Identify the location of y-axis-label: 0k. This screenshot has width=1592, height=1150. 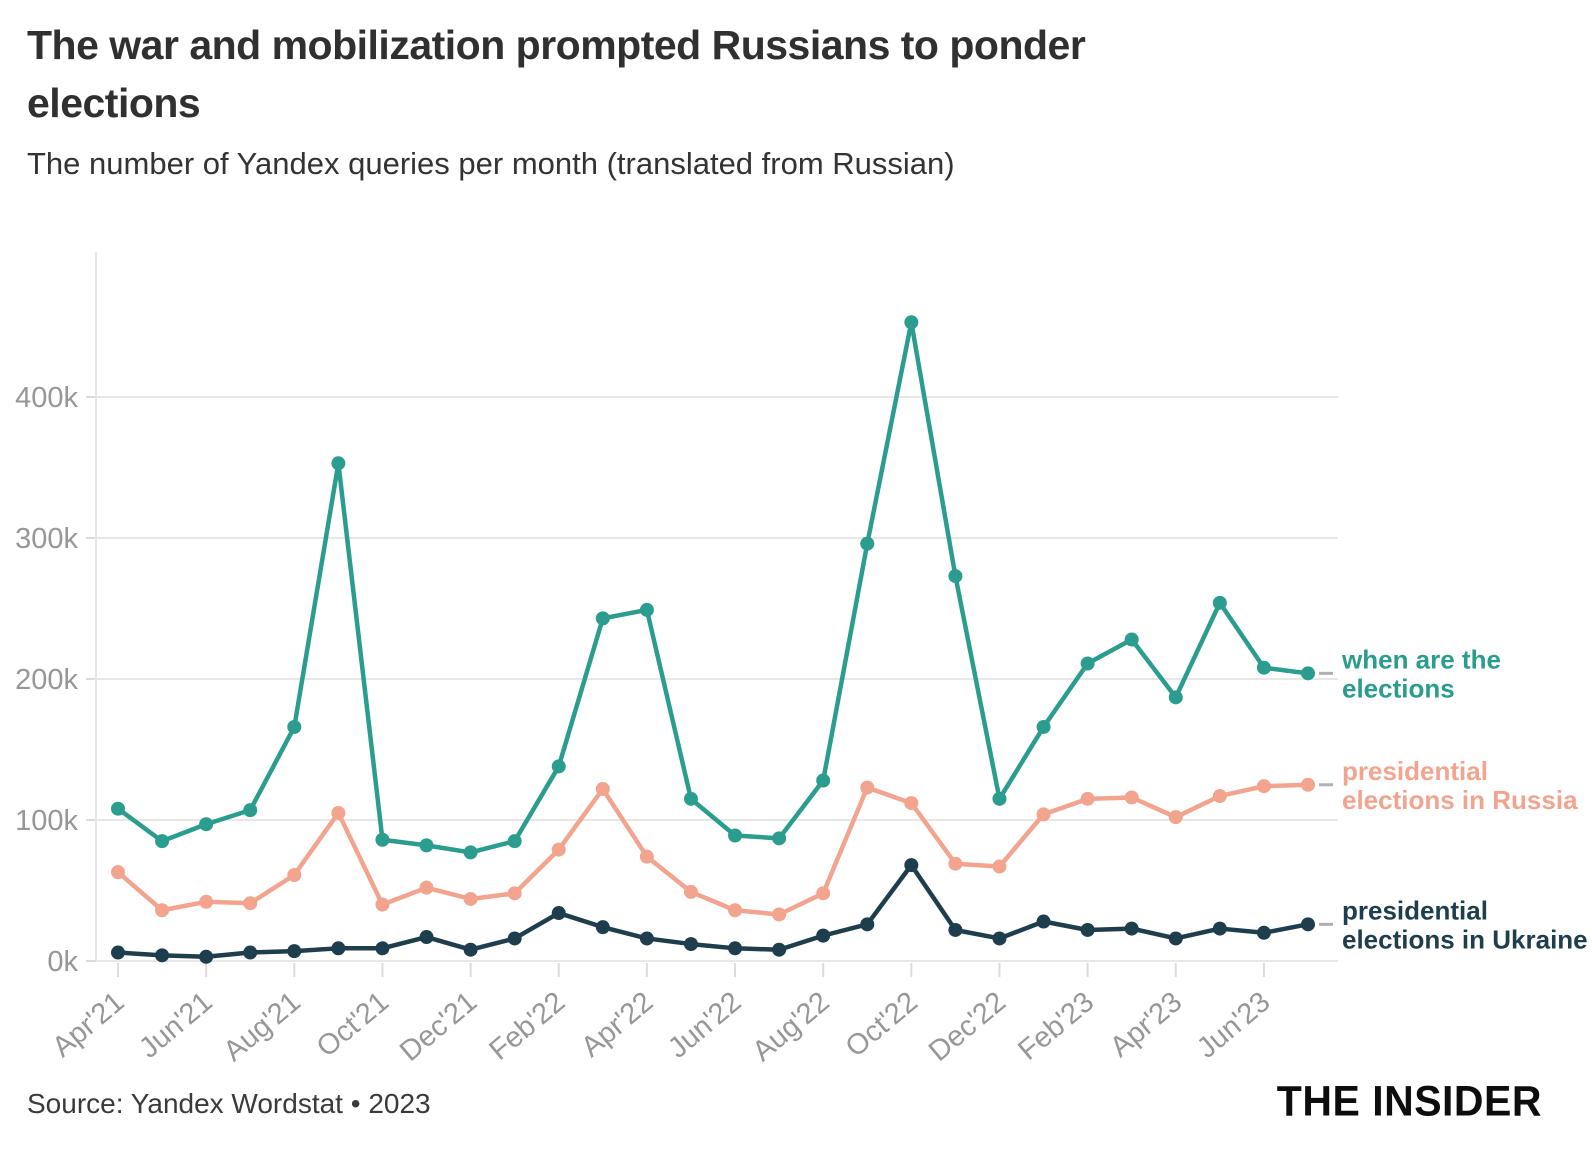
(62, 962).